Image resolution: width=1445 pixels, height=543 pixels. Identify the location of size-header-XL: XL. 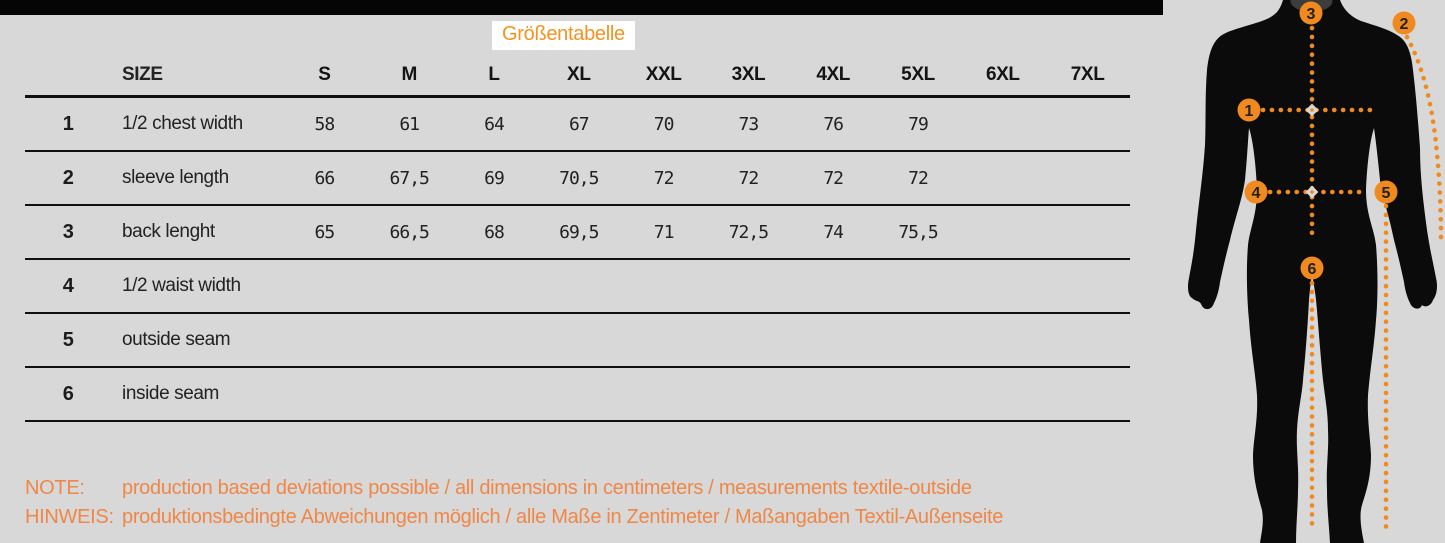
(579, 74).